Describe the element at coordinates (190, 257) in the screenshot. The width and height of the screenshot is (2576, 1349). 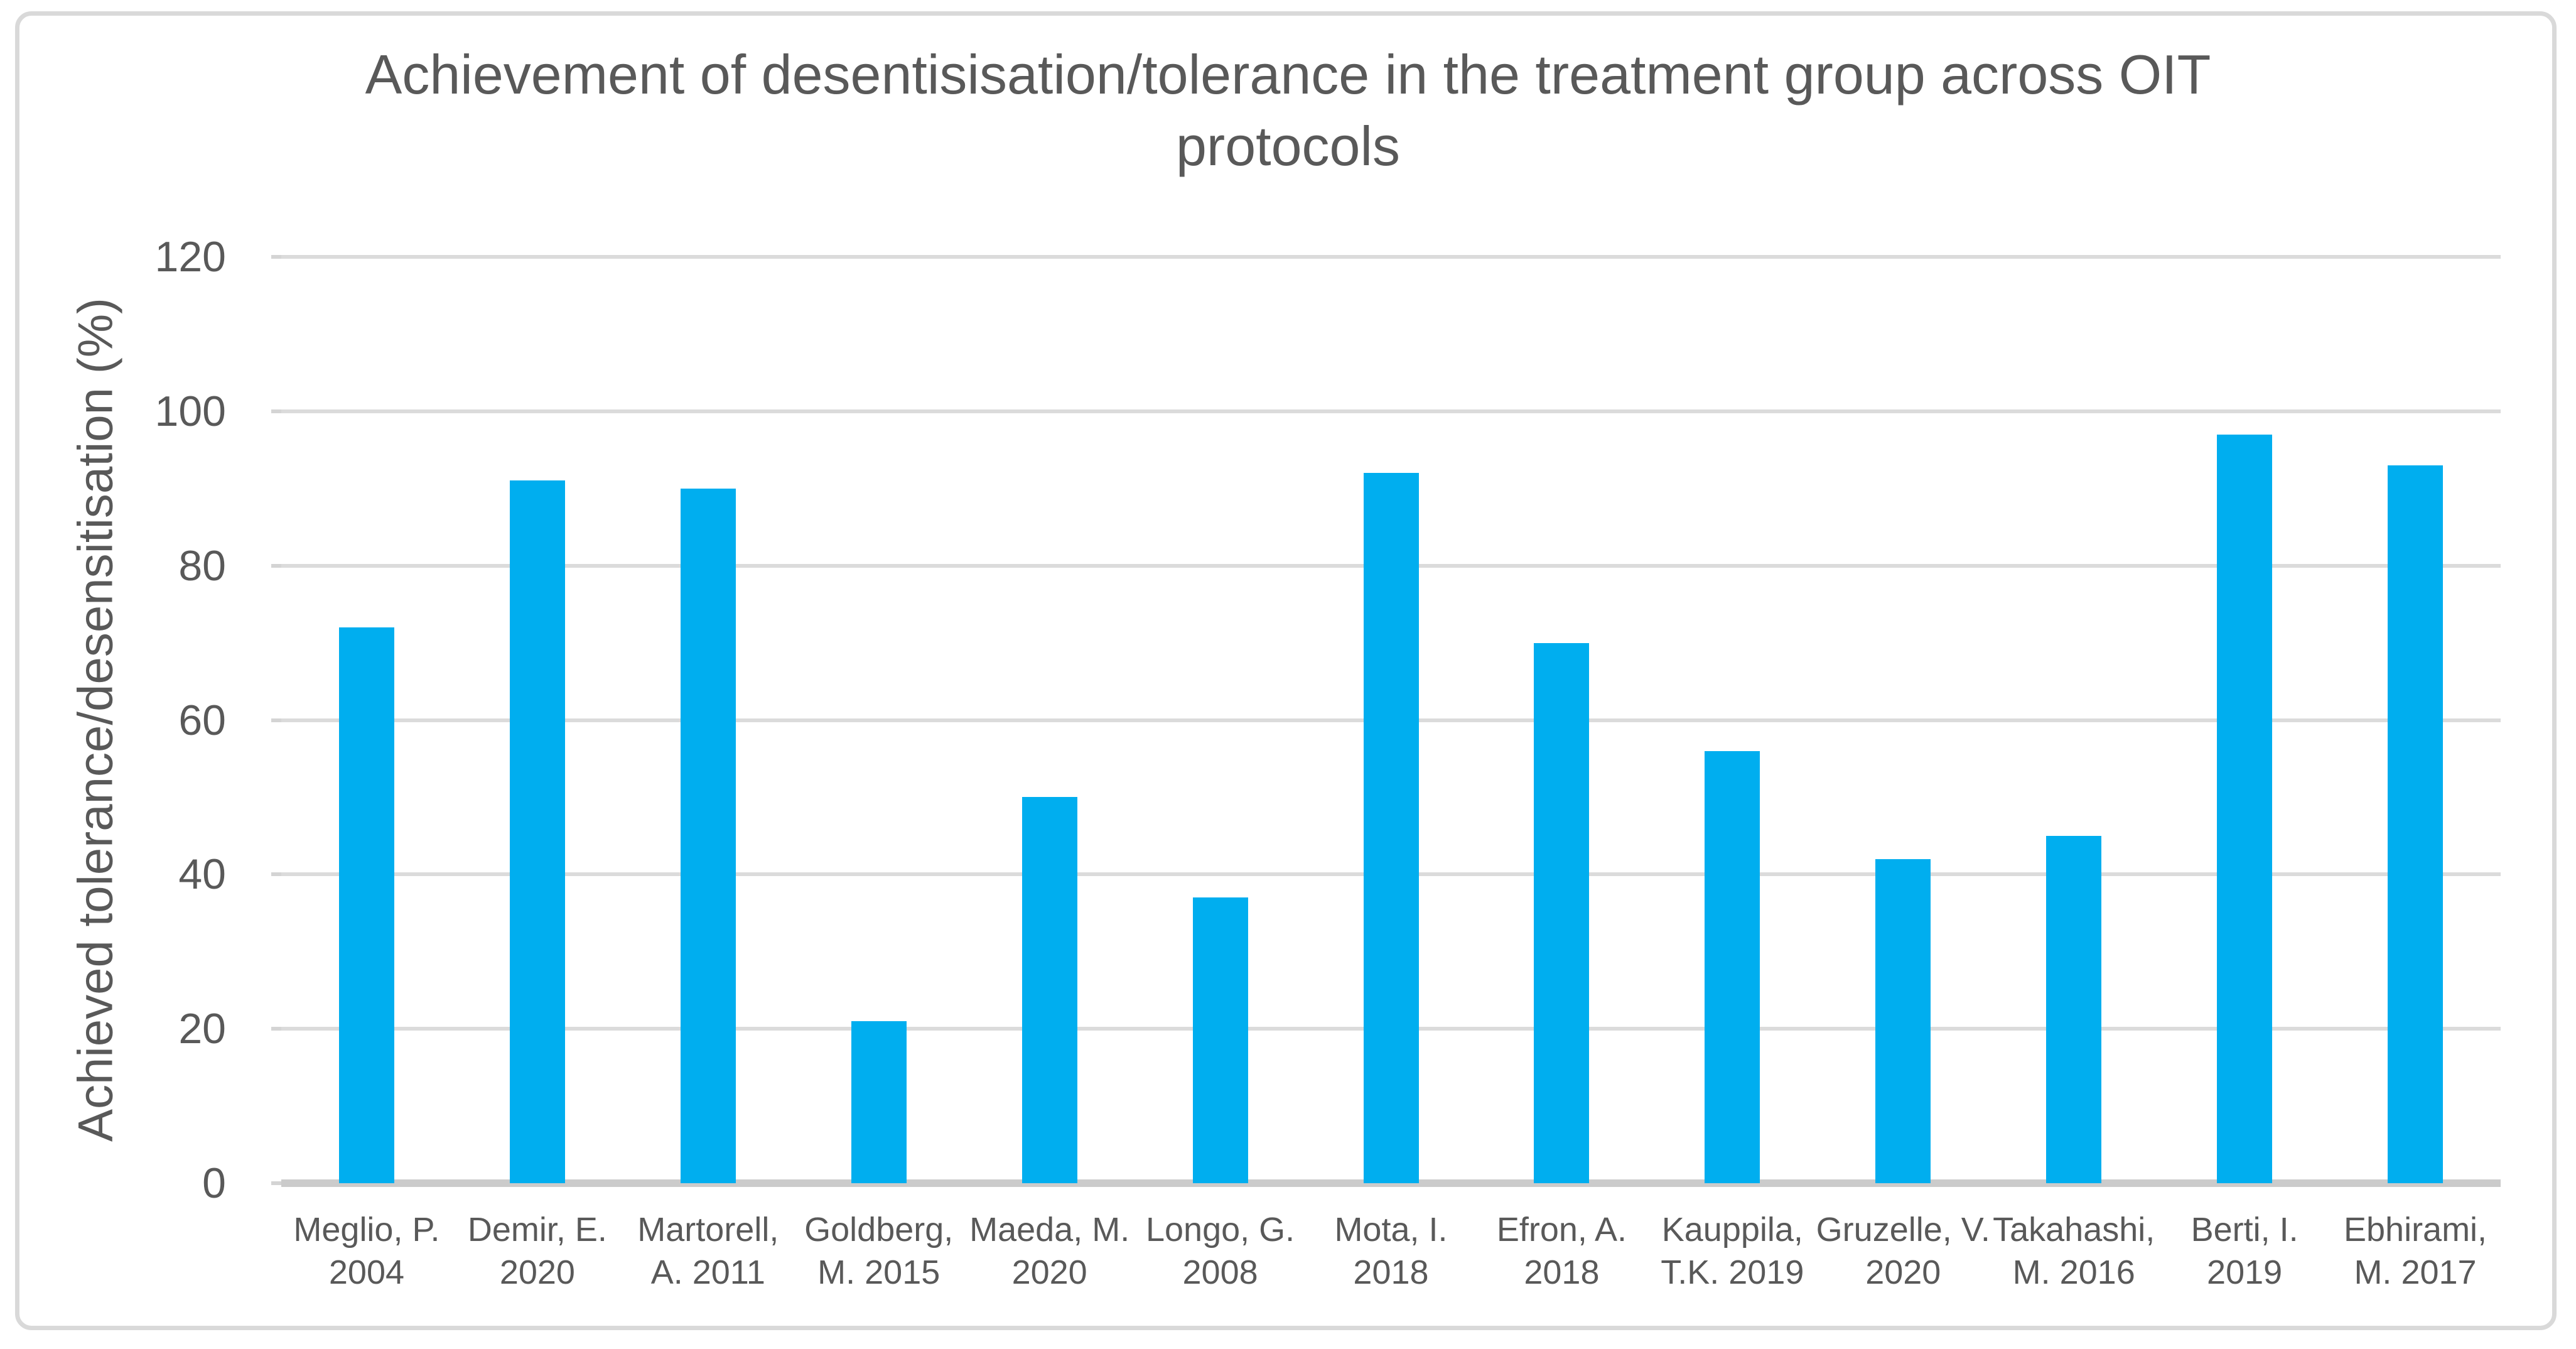
I see `y-tick-label: 120` at that location.